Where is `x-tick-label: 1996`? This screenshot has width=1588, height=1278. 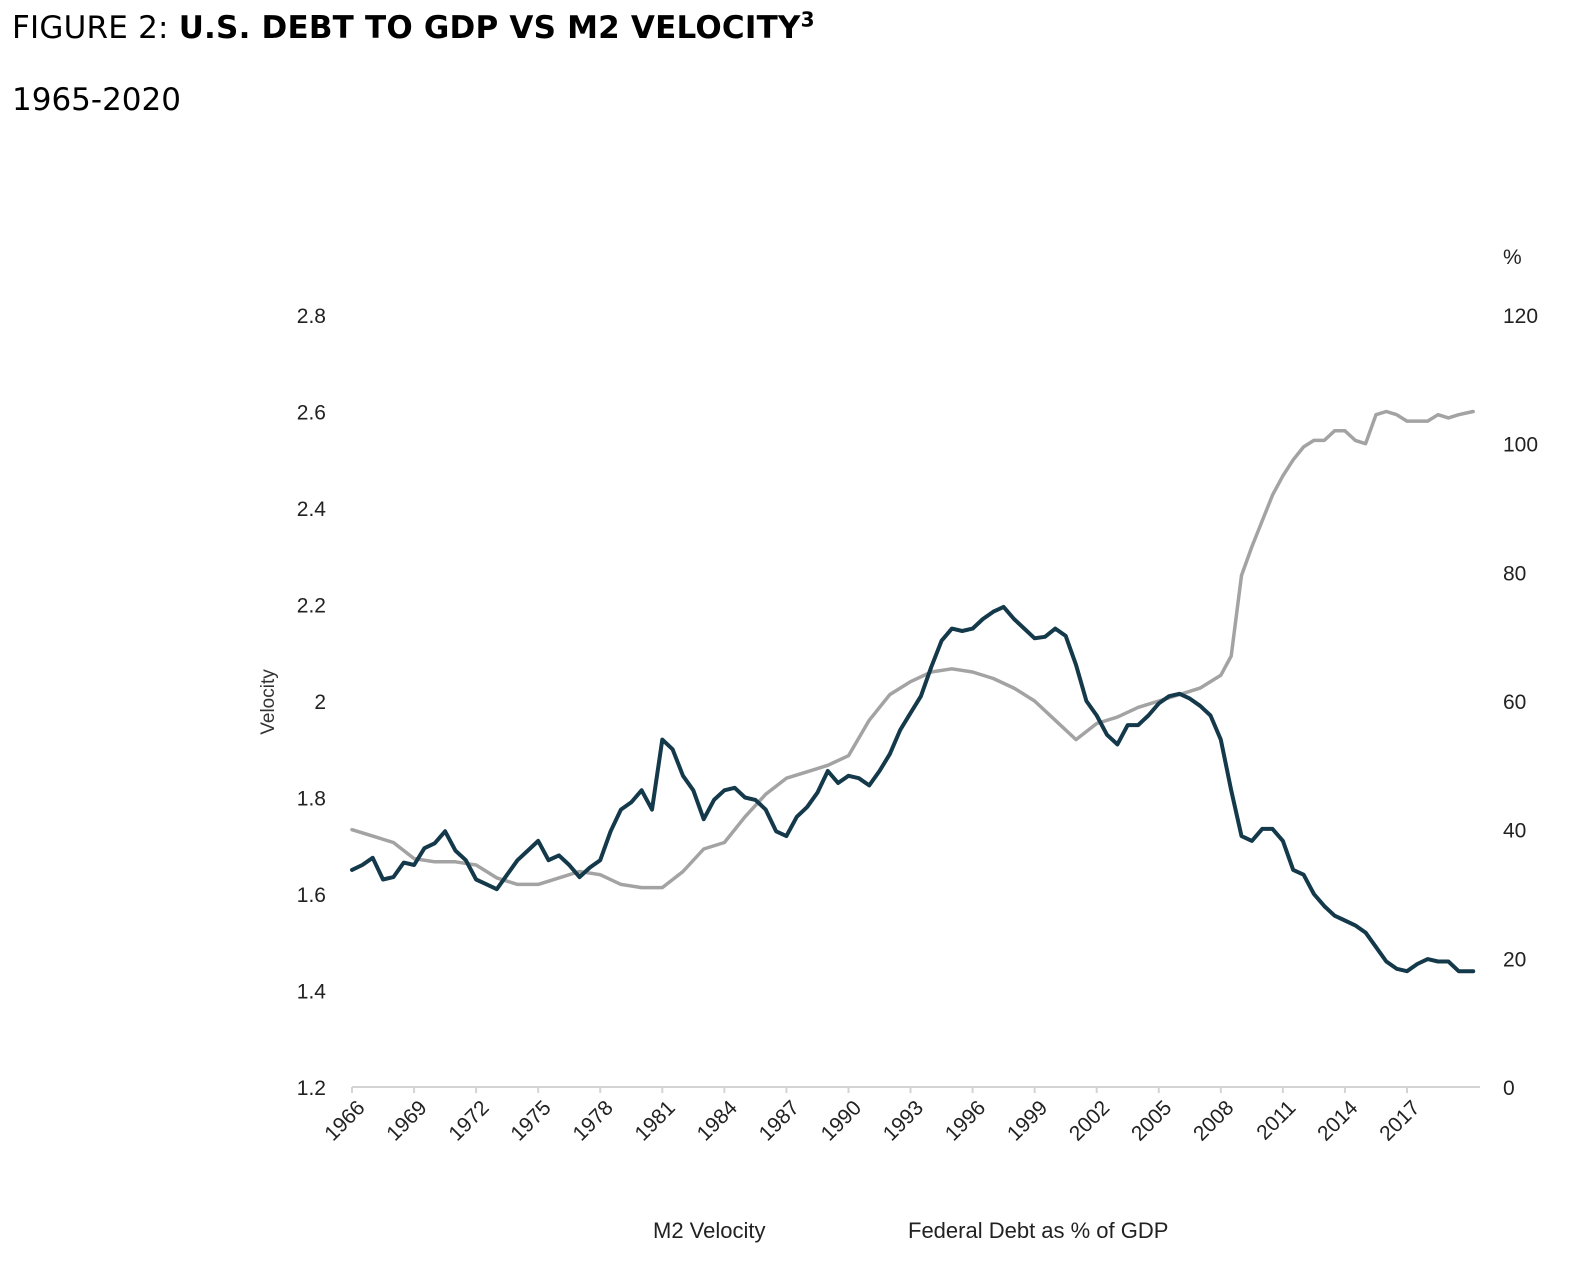
x-tick-label: 1996 is located at coordinates (965, 1120).